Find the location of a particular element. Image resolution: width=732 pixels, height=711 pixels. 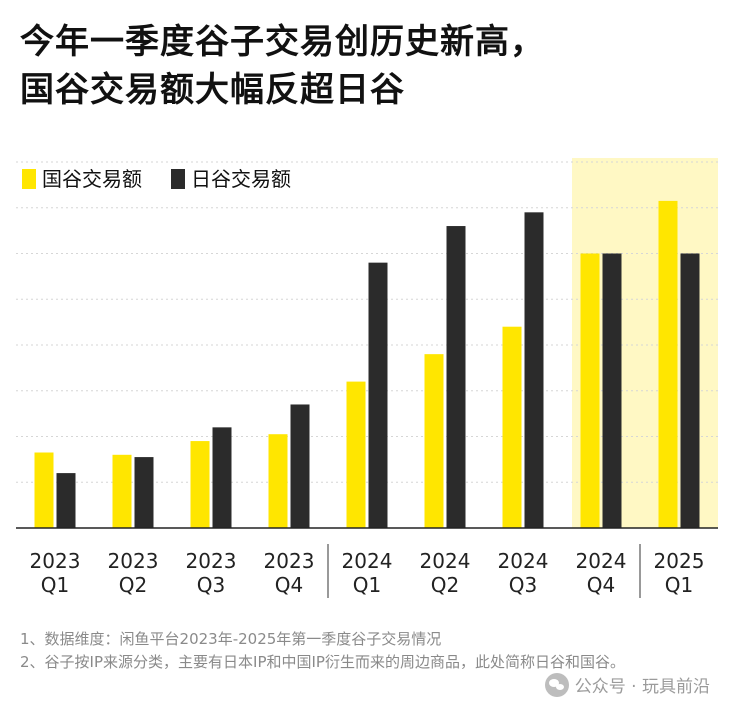

x-tick-label: 2023 Q4 is located at coordinates (289, 573).